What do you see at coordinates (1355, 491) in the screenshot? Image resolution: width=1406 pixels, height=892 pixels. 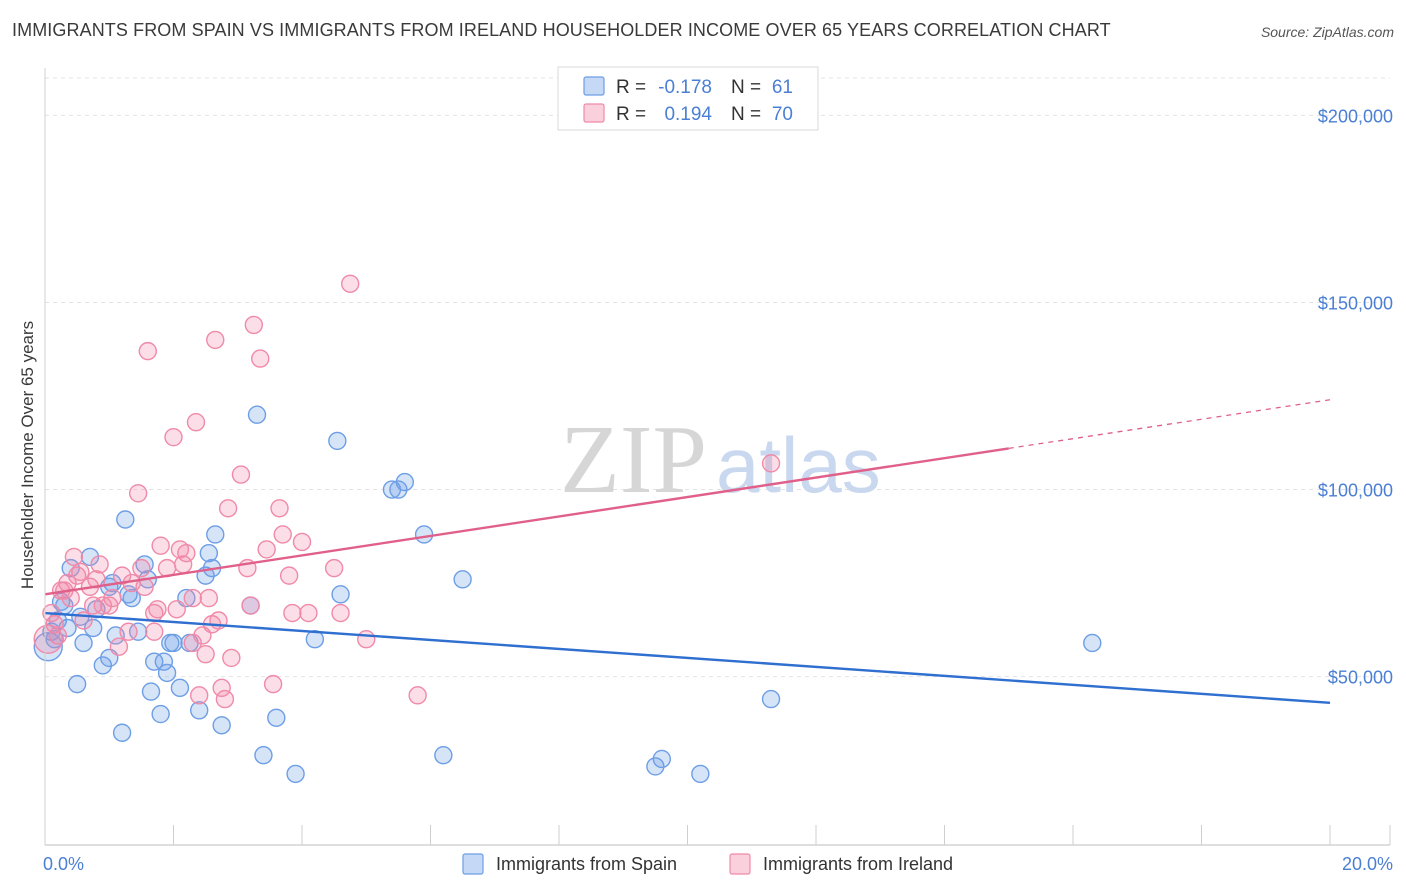 I see `y-tick-label: $100,000` at bounding box center [1355, 491].